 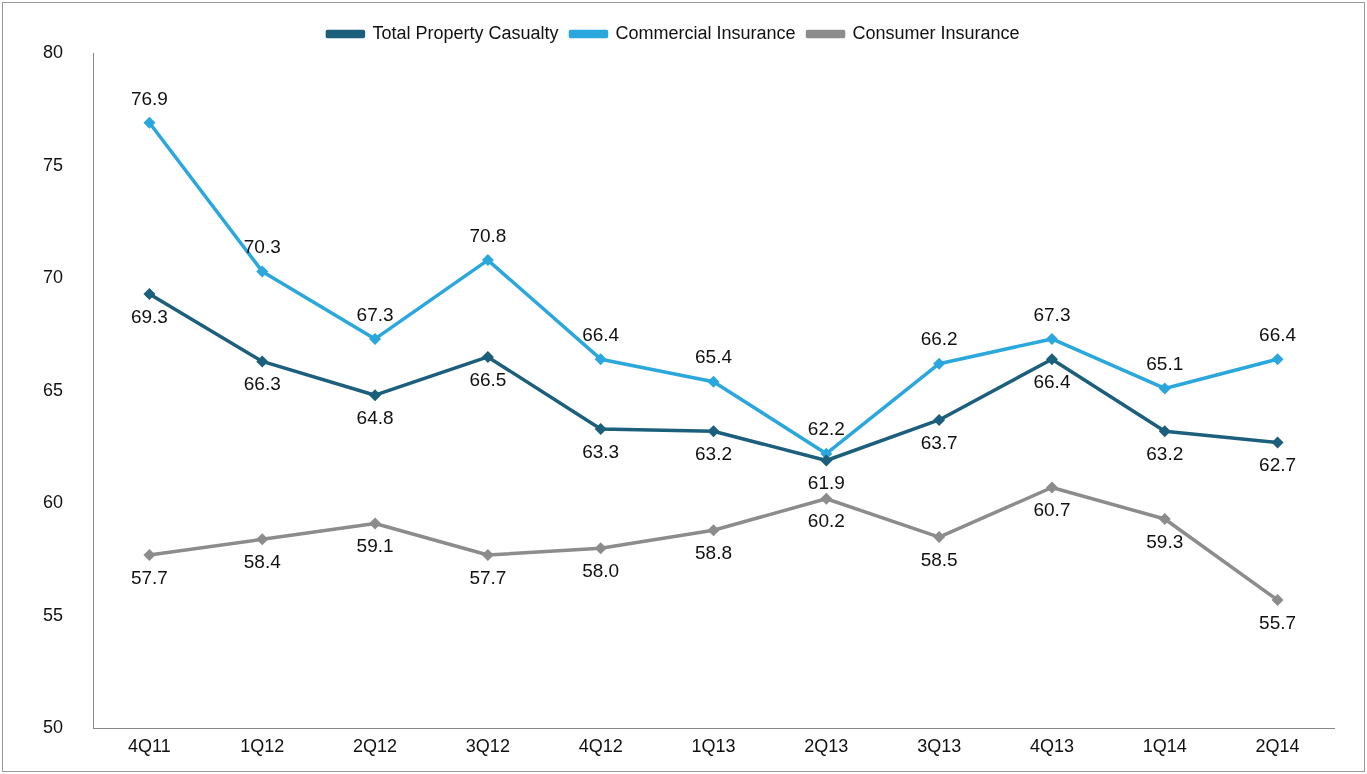 What do you see at coordinates (1277, 746) in the screenshot?
I see `x-tick-label: 2Q14` at bounding box center [1277, 746].